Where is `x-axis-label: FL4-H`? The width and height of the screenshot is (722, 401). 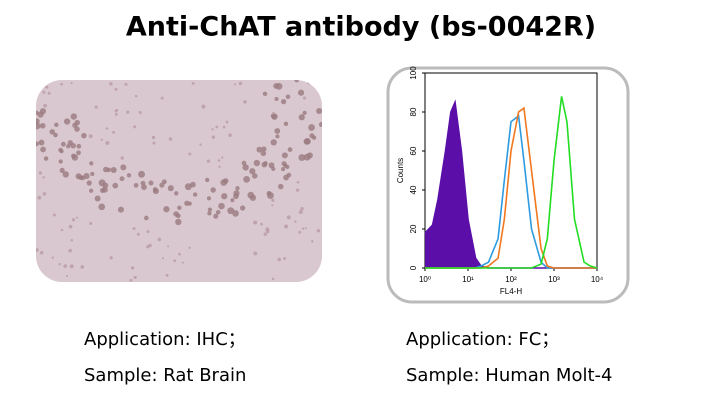
x-axis-label: FL4-H is located at coordinates (511, 291).